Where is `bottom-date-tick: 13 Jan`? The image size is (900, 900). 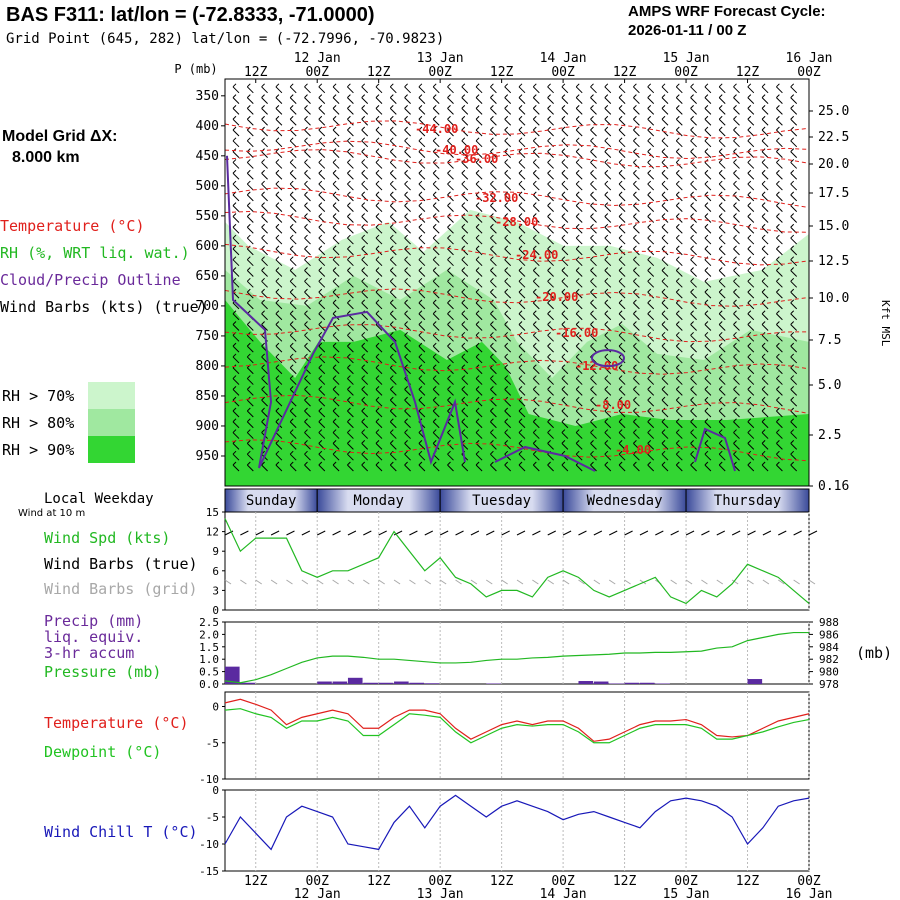
bottom-date-tick: 13 Jan is located at coordinates (440, 893).